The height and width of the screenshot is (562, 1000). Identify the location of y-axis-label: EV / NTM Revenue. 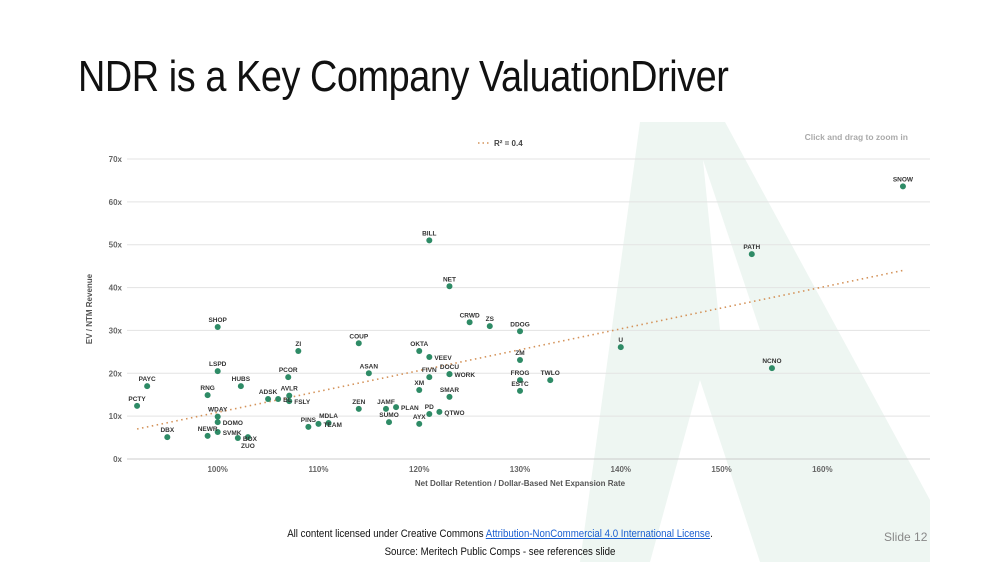
(89, 308).